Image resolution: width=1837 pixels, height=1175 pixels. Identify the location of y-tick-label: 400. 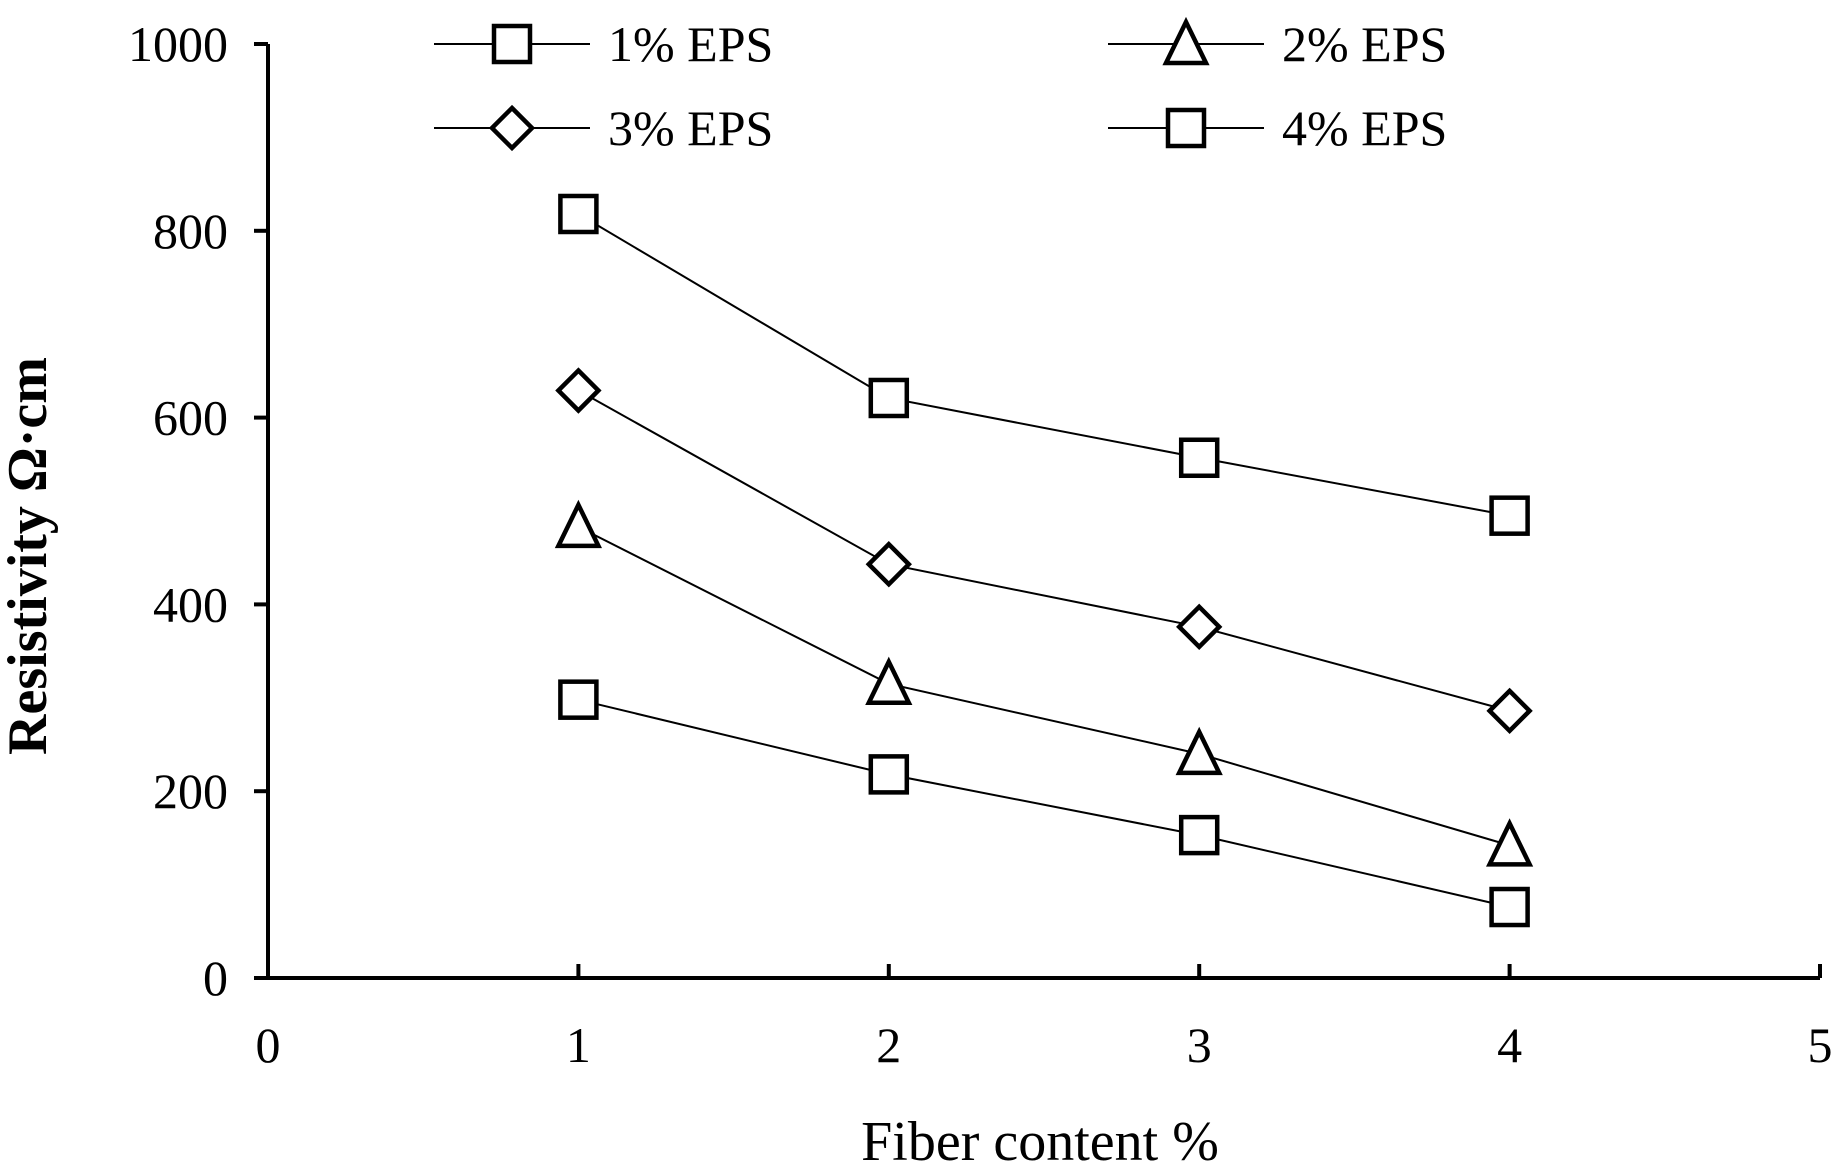
(190, 604).